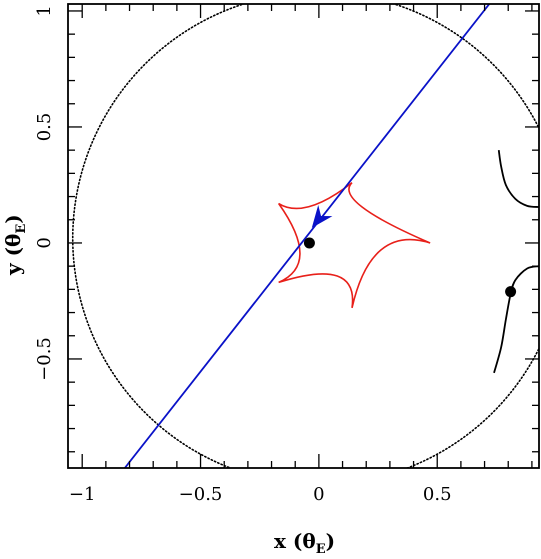 The width and height of the screenshot is (541, 559). Describe the element at coordinates (322, 216) in the screenshot. I see `direction-arrowhead` at that location.